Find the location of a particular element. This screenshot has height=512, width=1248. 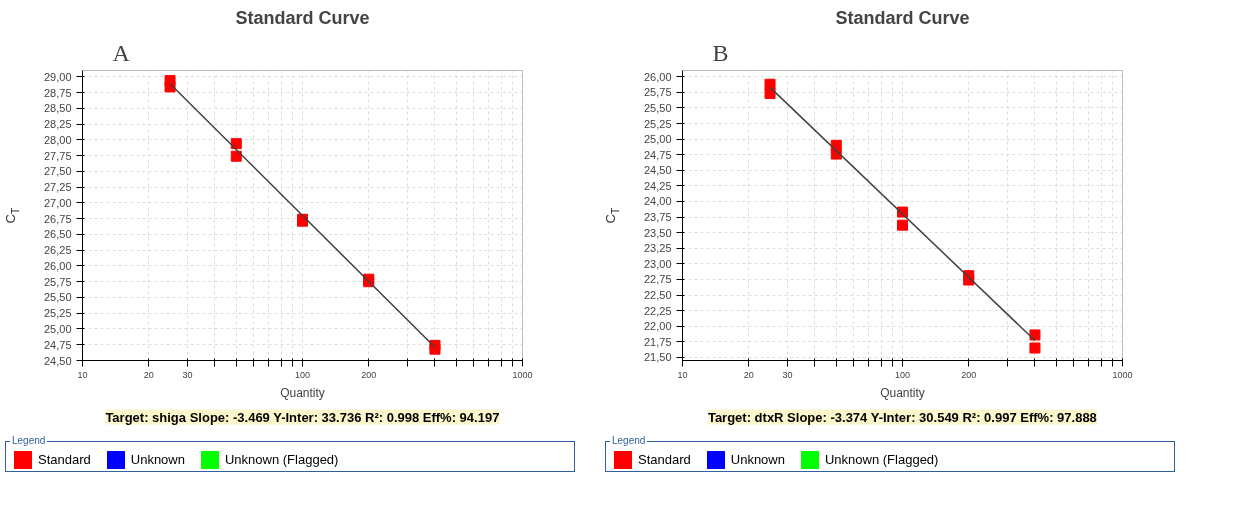

y-tick-label: 23,25 is located at coordinates (657, 248).